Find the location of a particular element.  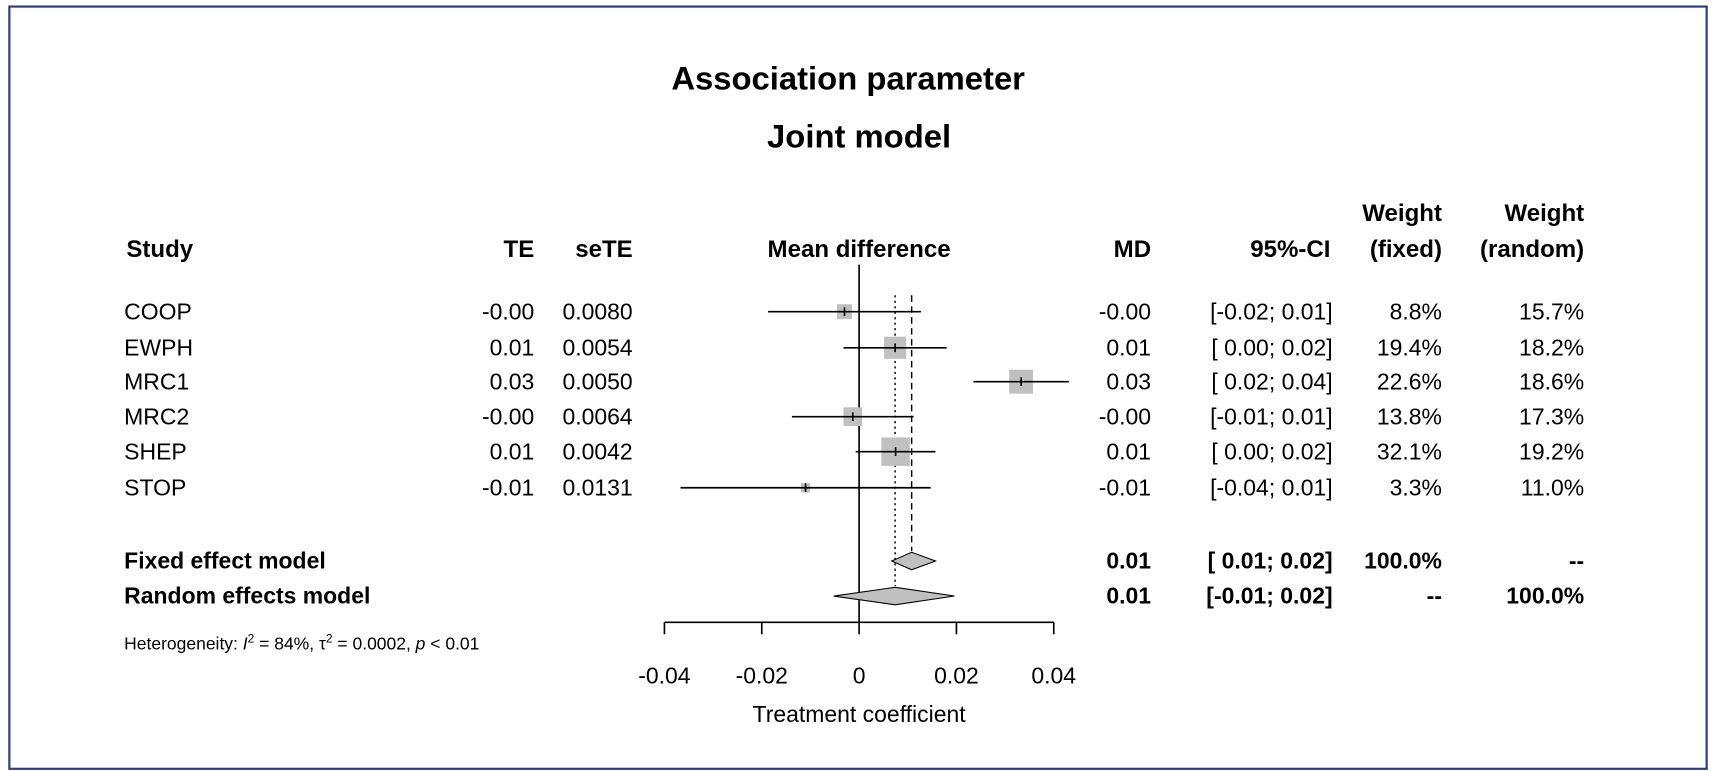

column-header: (fixed) is located at coordinates (1406, 249).